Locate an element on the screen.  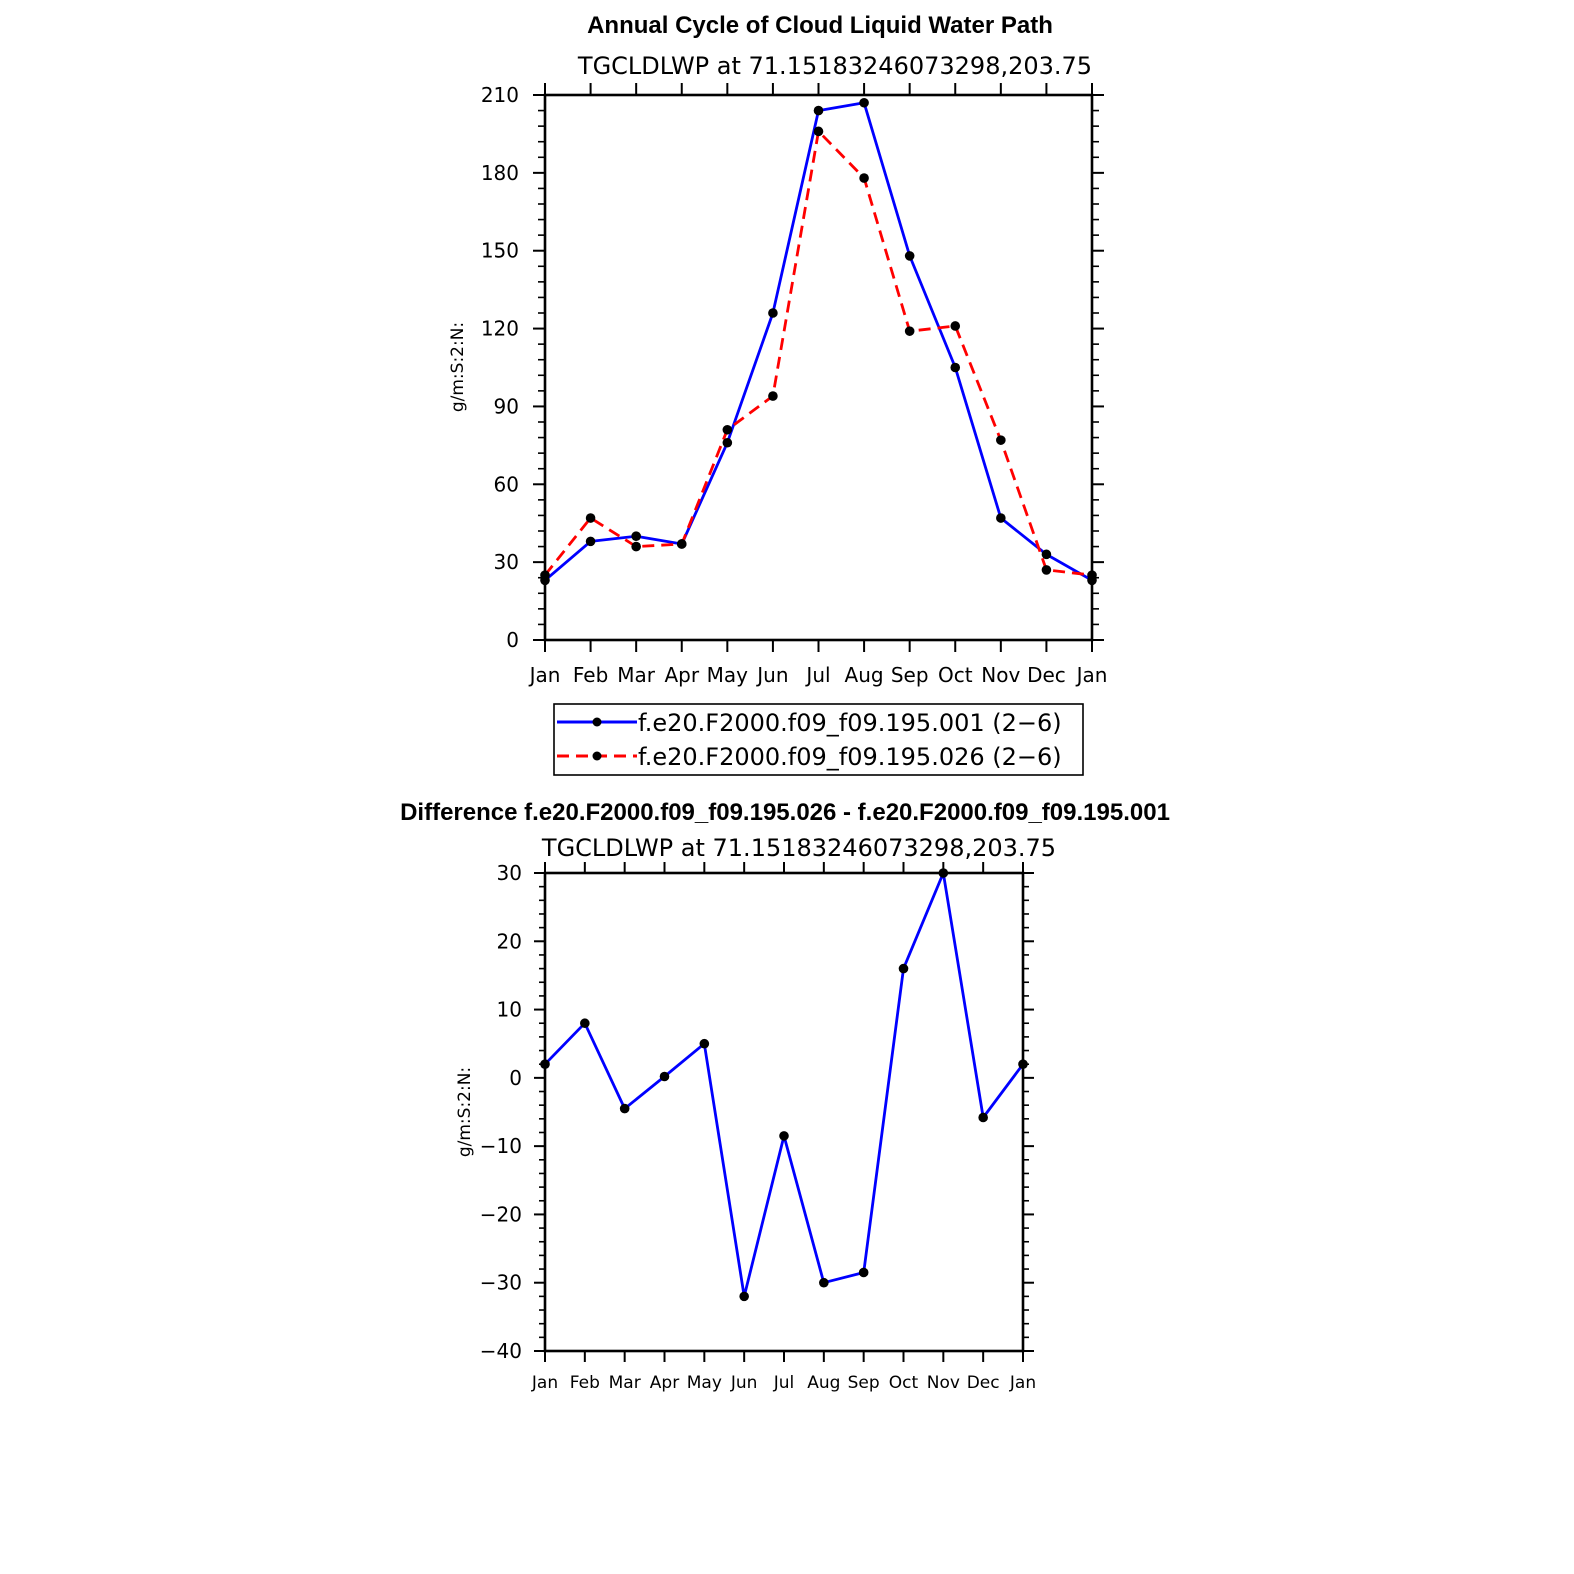
chart-1-y-tick-label: 60 is located at coordinates (506, 484).